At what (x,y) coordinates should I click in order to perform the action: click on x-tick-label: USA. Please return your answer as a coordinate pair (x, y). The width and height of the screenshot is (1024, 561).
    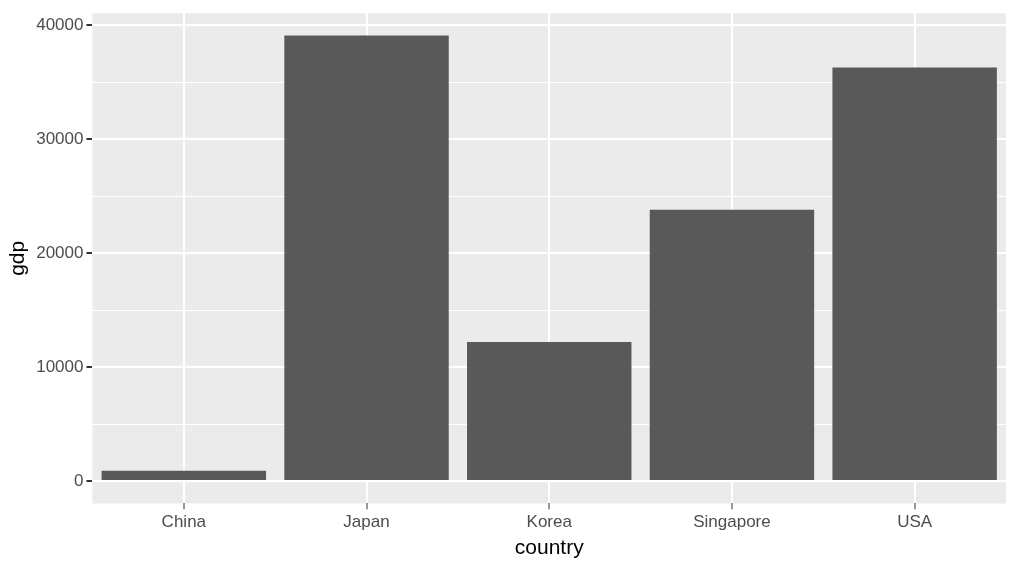
    Looking at the image, I should click on (915, 522).